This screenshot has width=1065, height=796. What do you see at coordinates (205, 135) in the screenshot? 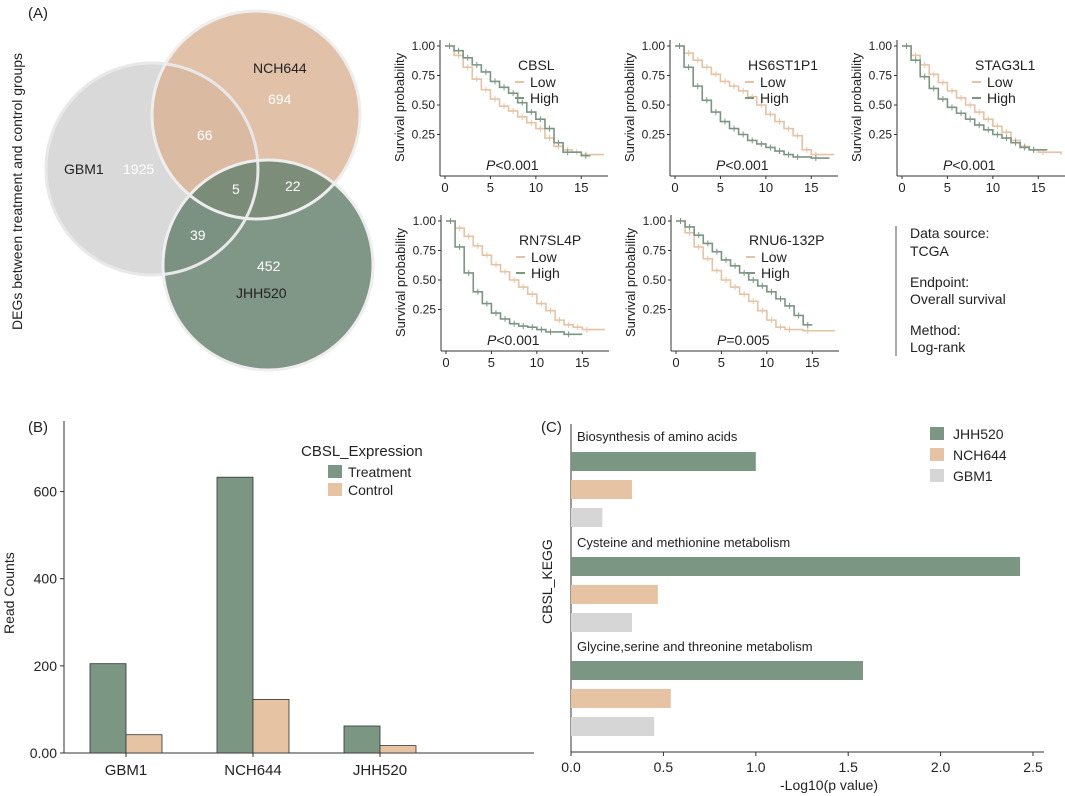
I see `venn-count-gbm1-nch644: 66` at bounding box center [205, 135].